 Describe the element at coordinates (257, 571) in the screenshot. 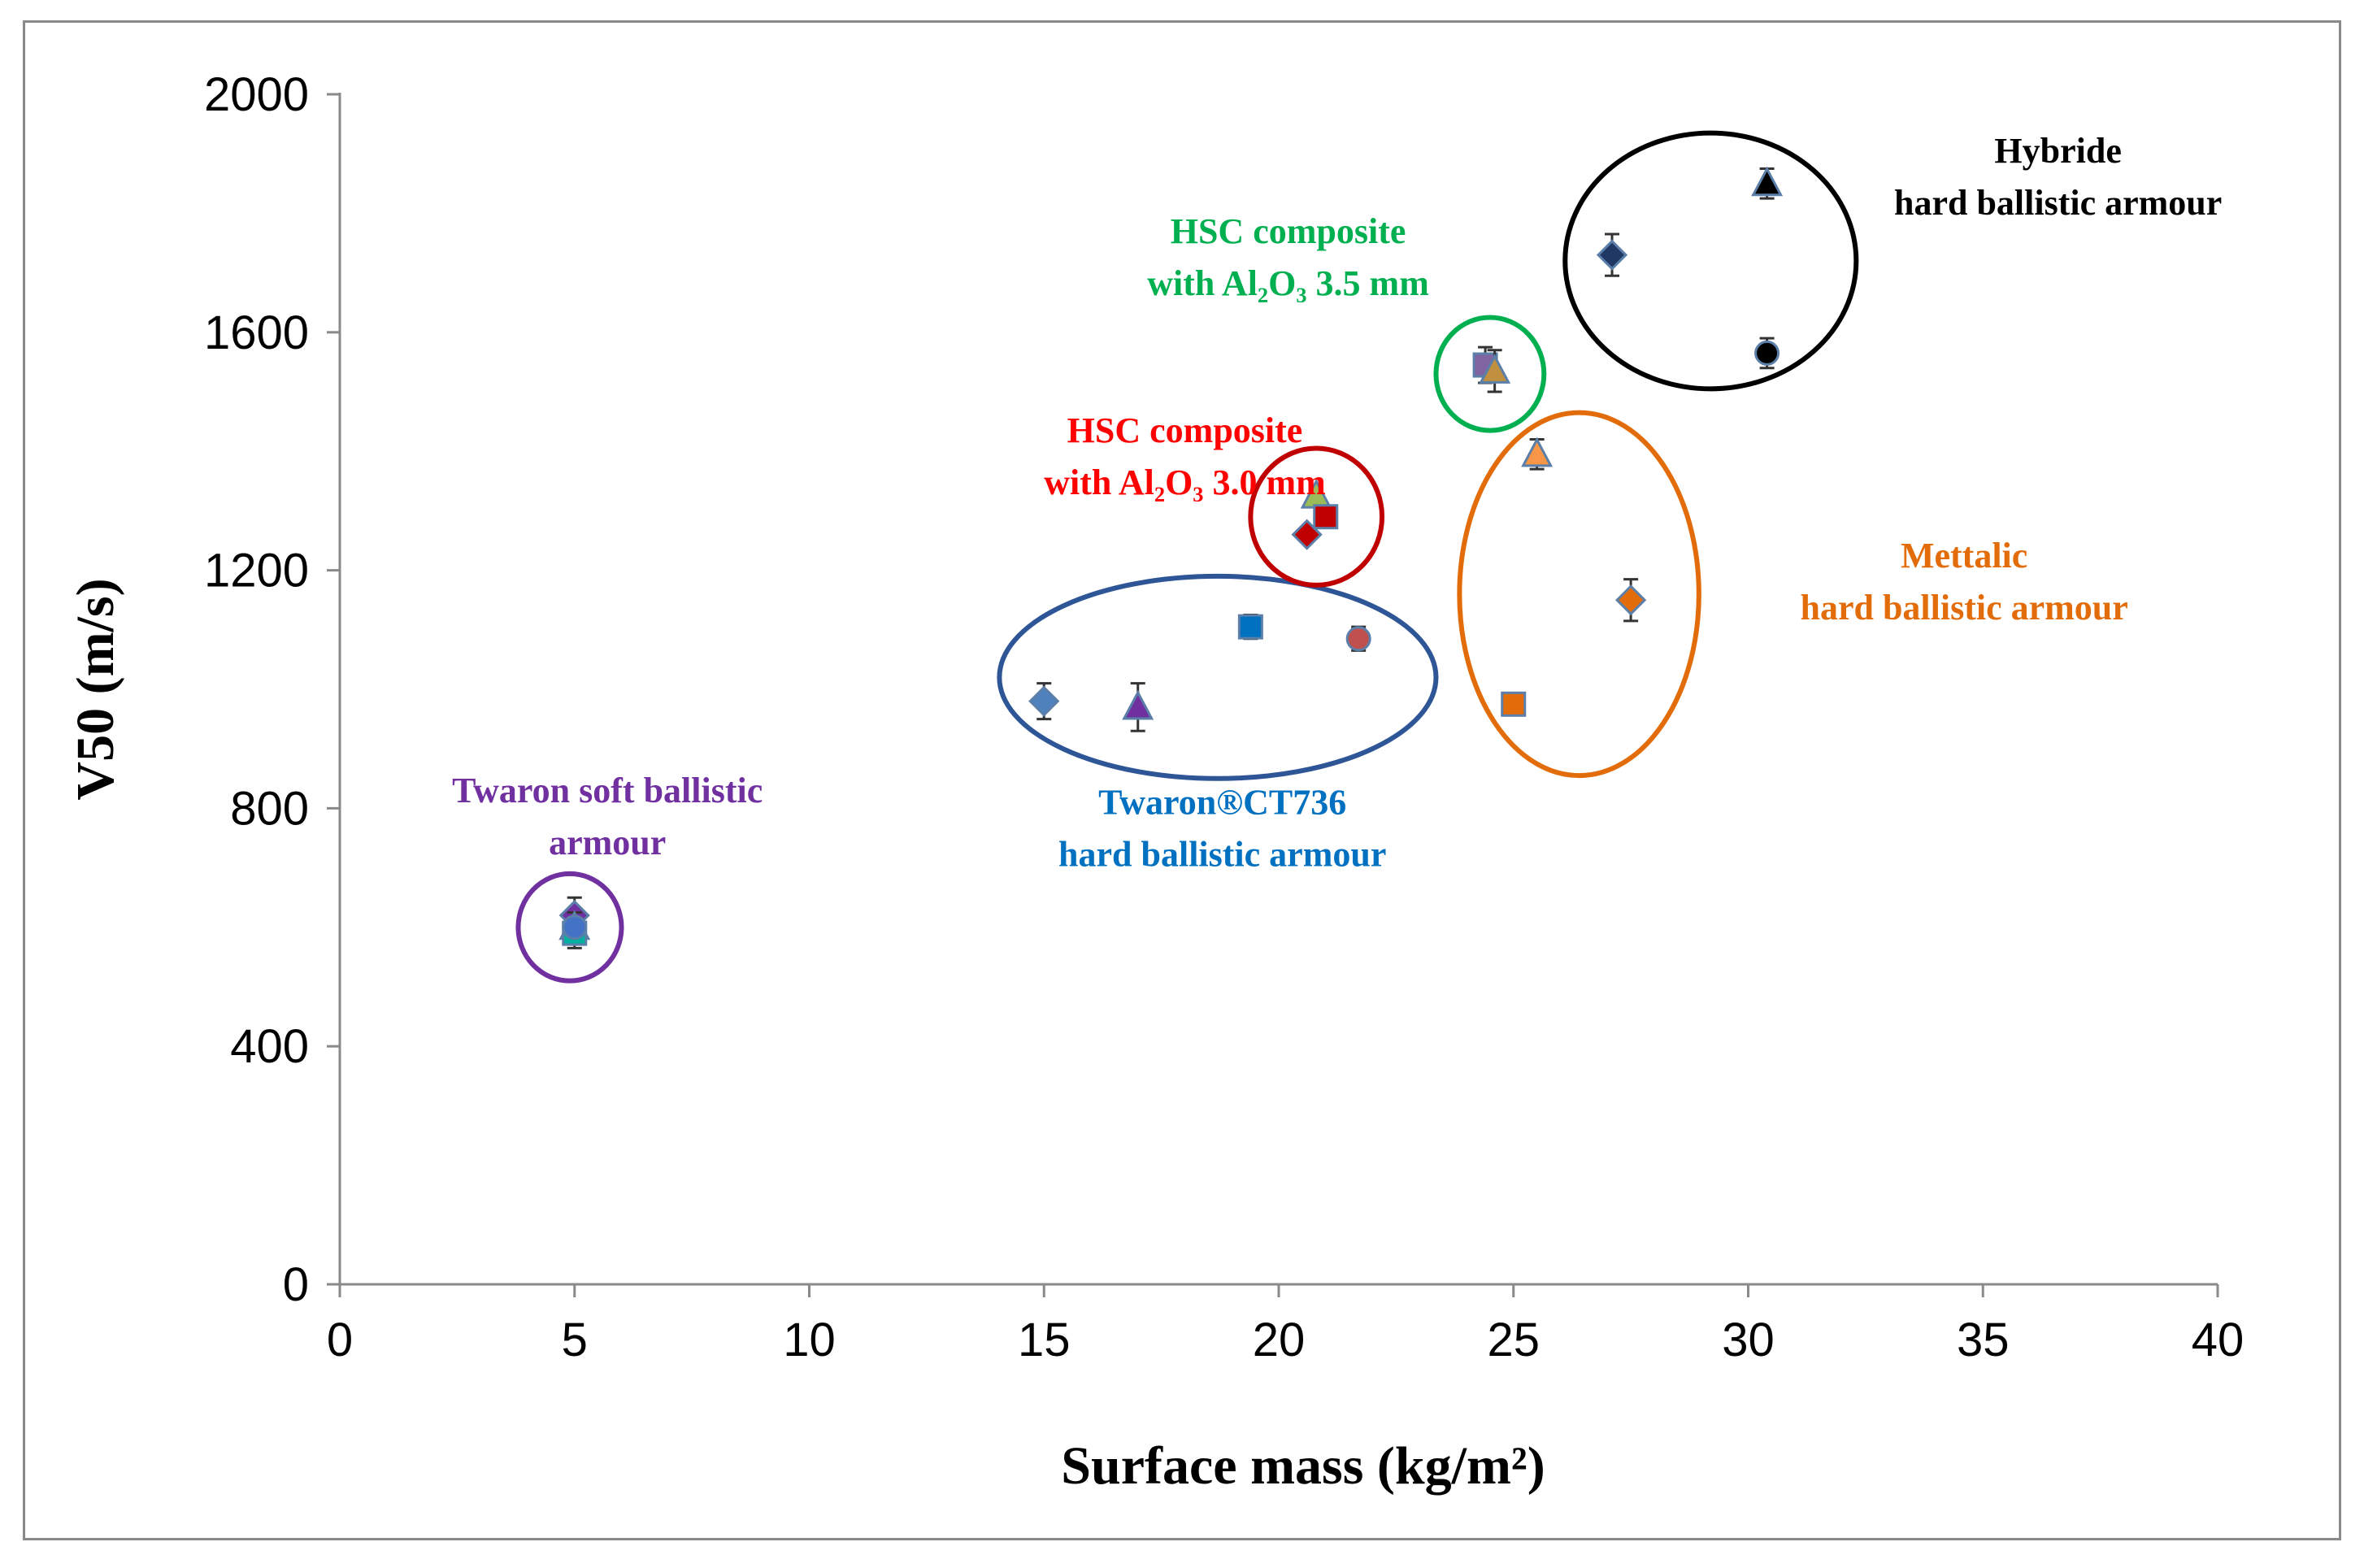

I see `y-tick-label: 1200` at that location.